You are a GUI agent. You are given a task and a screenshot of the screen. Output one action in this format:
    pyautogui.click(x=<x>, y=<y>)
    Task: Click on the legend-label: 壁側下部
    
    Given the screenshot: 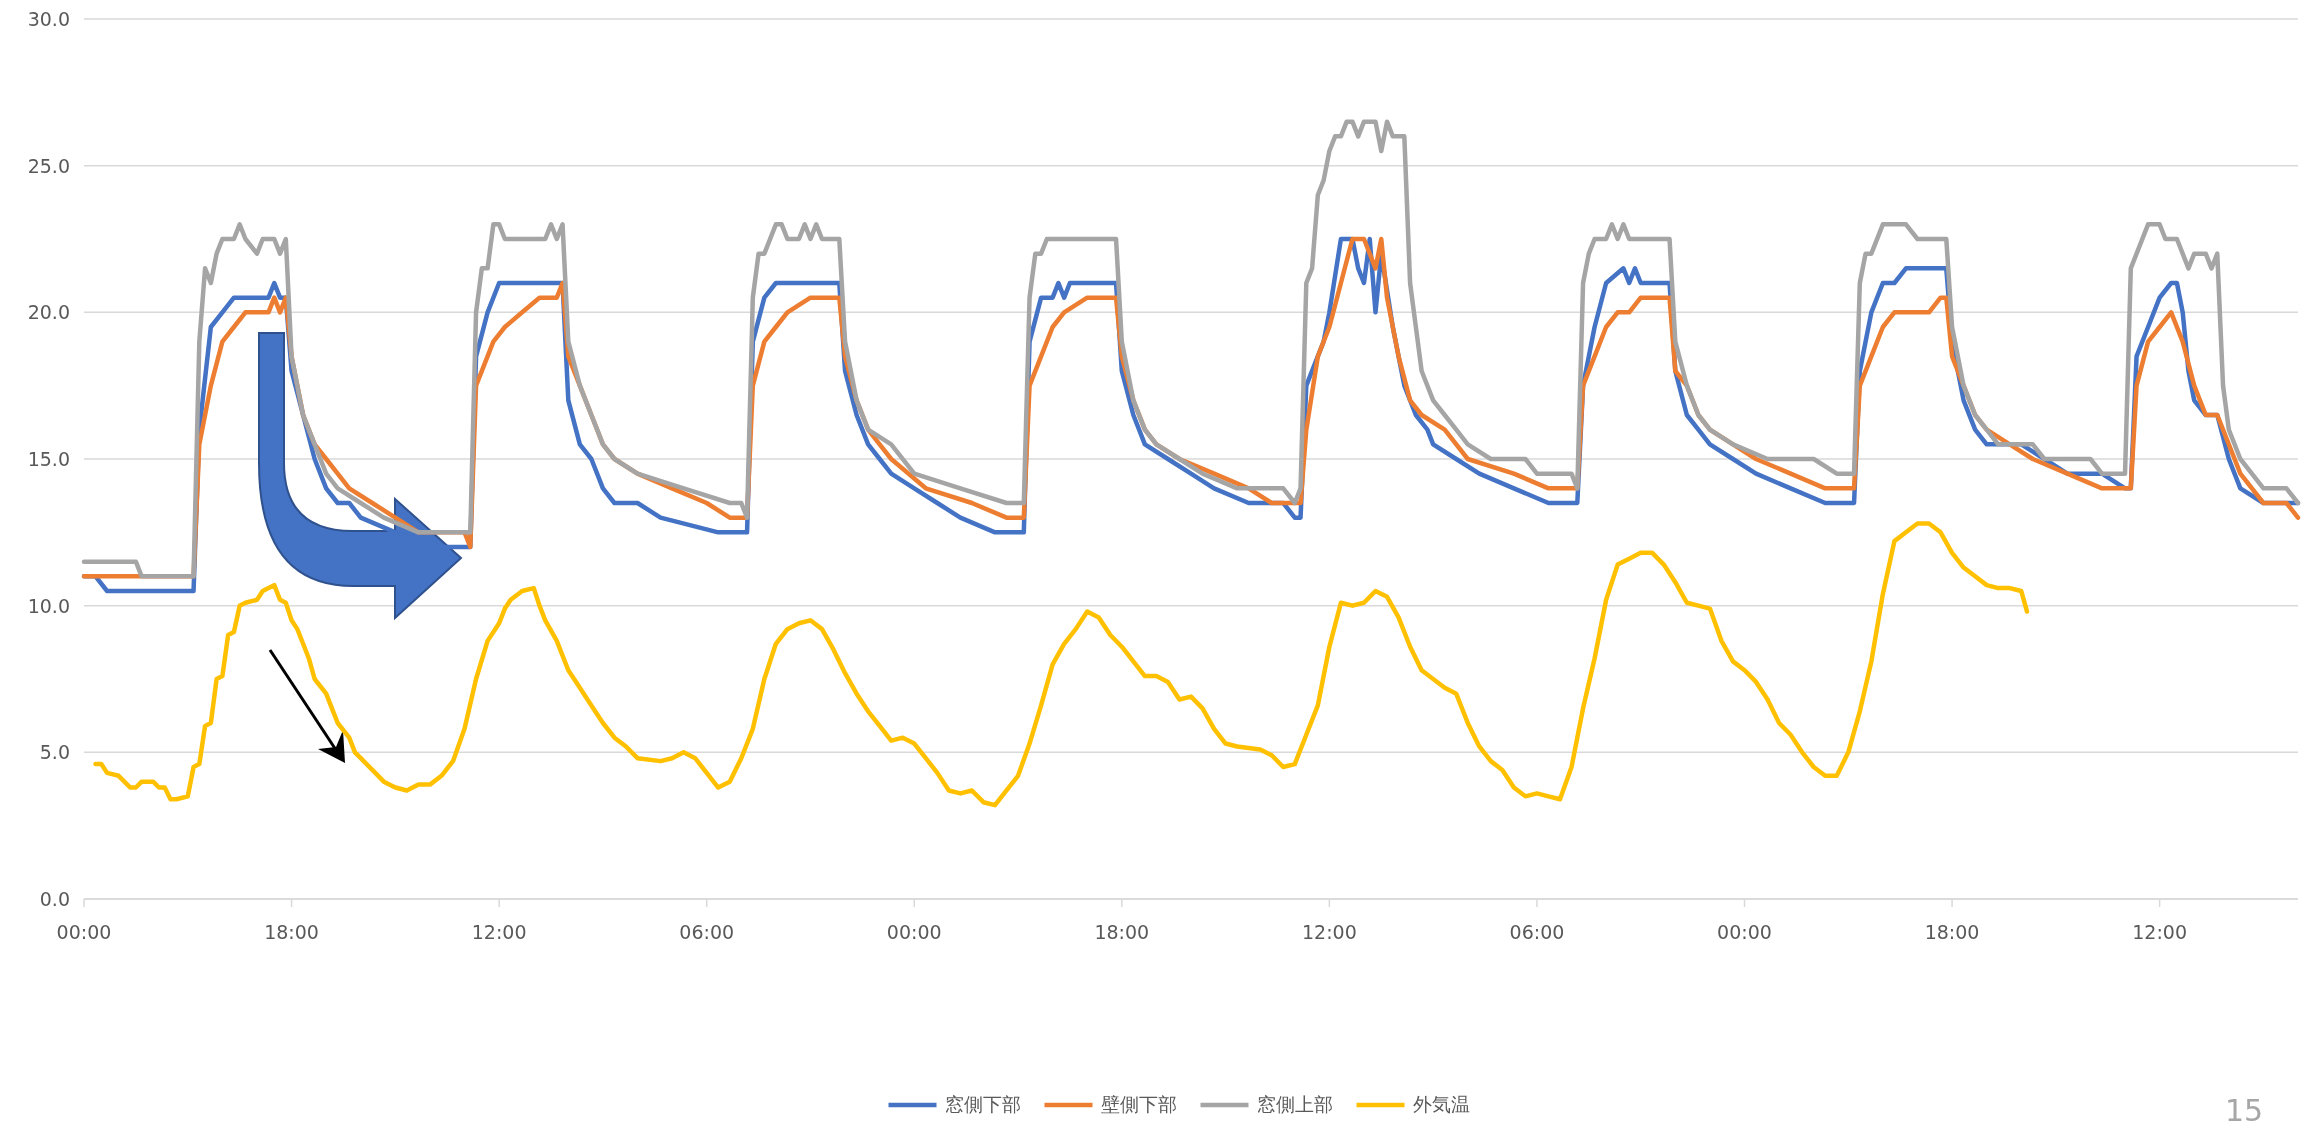 What is the action you would take?
    pyautogui.click(x=1138, y=1104)
    